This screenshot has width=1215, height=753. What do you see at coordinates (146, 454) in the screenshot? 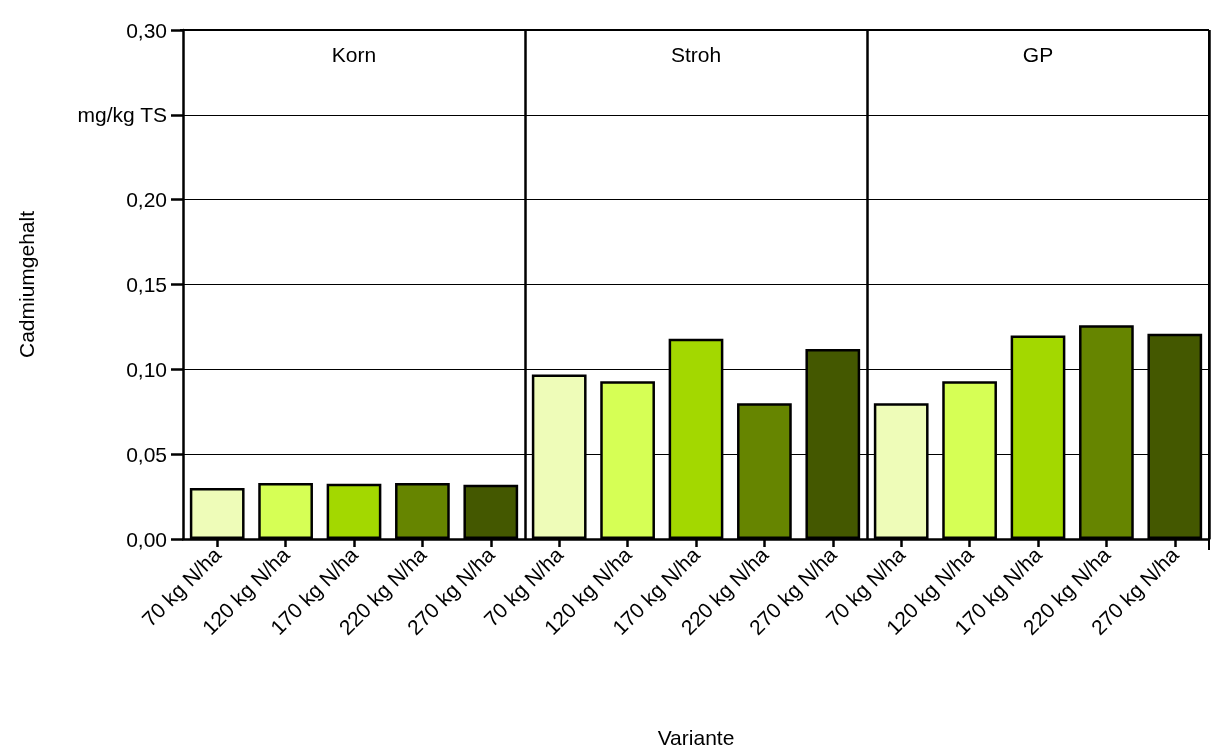
I see `y-tick-label: 0,05` at bounding box center [146, 454].